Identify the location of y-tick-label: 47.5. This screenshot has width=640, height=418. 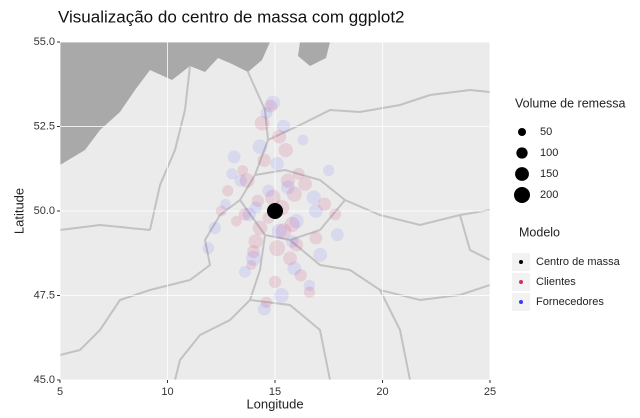
(44, 295).